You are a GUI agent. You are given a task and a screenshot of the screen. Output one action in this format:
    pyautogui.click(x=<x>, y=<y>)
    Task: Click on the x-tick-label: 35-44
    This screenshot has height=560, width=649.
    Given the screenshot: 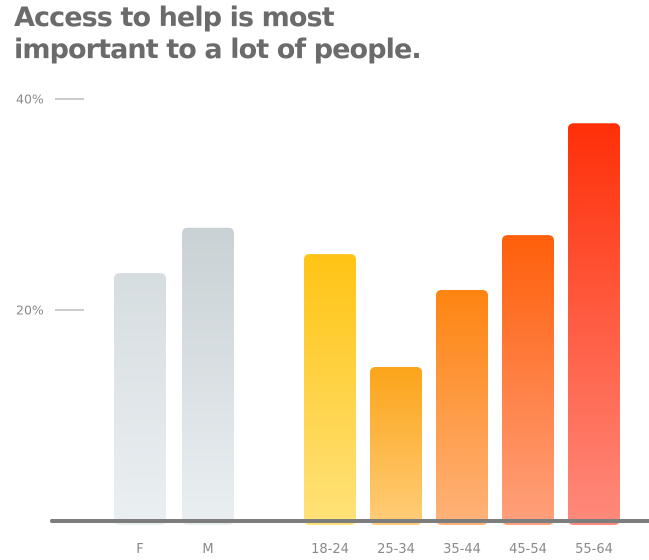 What is the action you would take?
    pyautogui.click(x=462, y=549)
    